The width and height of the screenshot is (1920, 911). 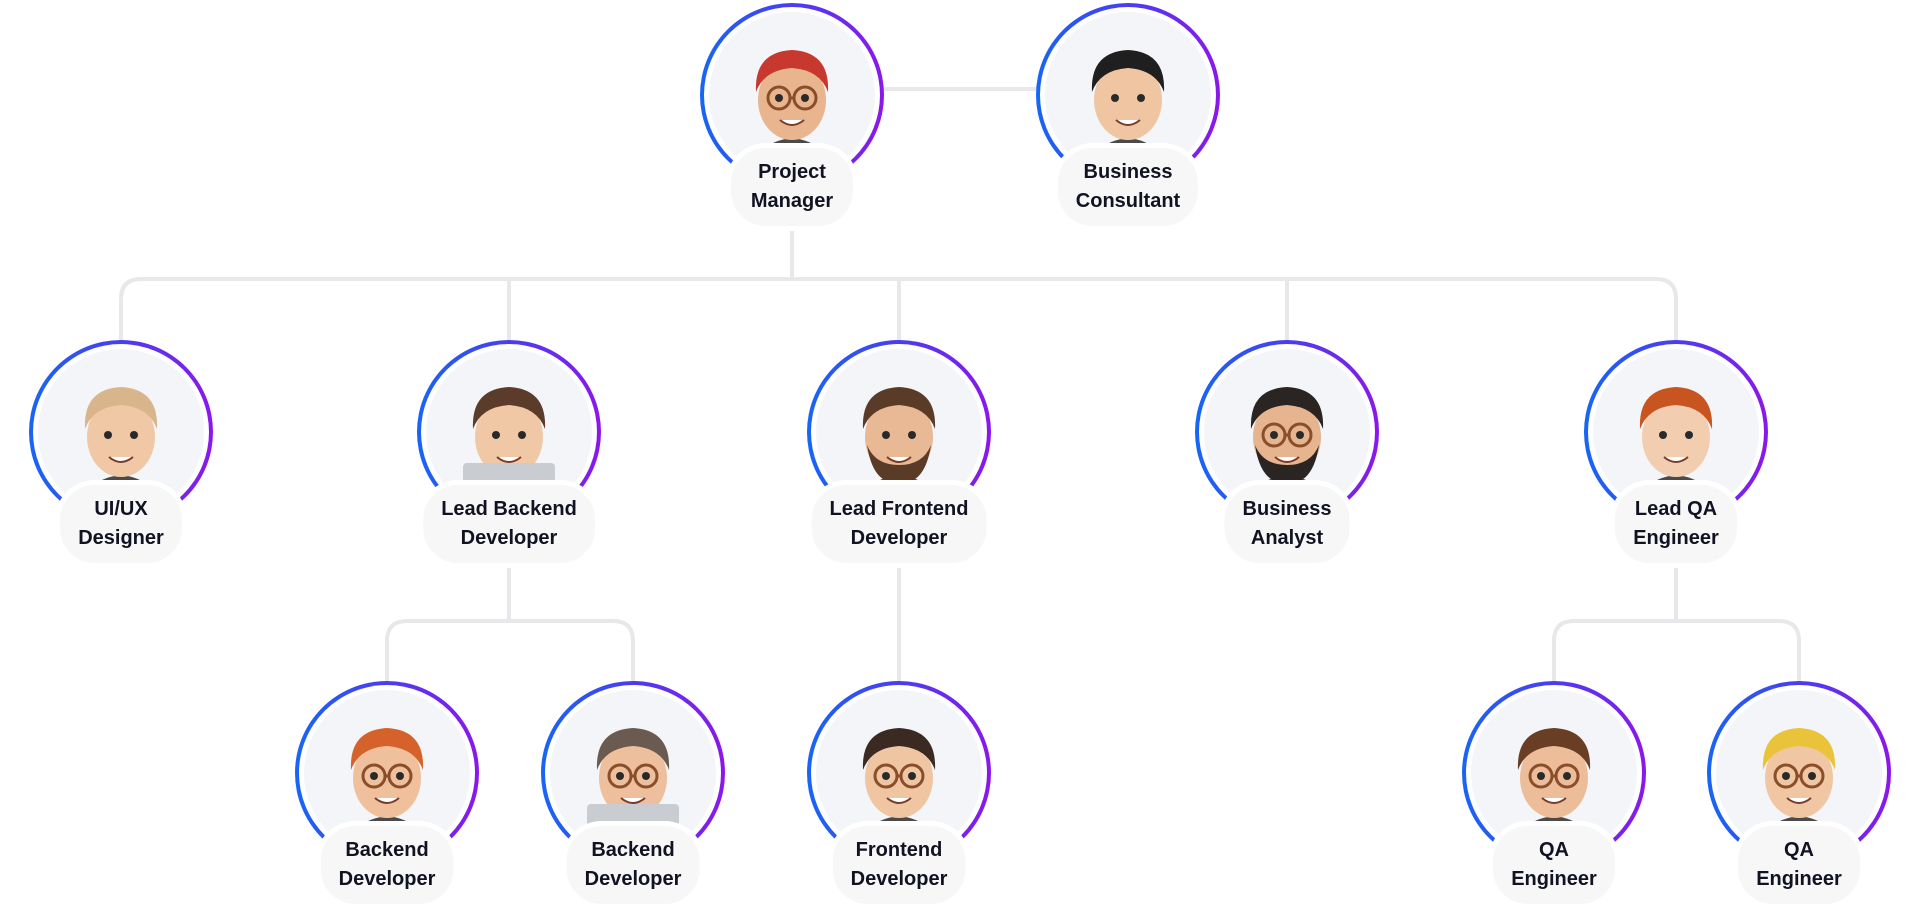 What do you see at coordinates (121, 524) in the screenshot?
I see `role-label: UI/UX Designer` at bounding box center [121, 524].